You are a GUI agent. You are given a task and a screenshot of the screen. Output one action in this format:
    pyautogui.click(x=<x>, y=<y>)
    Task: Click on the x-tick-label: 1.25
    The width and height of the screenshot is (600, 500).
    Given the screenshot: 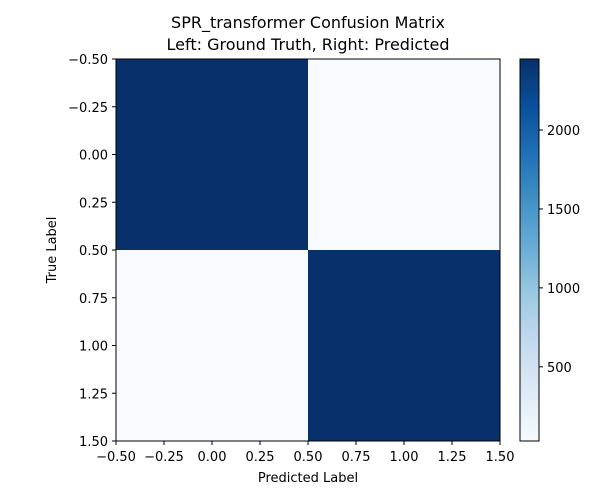 What is the action you would take?
    pyautogui.click(x=452, y=457)
    